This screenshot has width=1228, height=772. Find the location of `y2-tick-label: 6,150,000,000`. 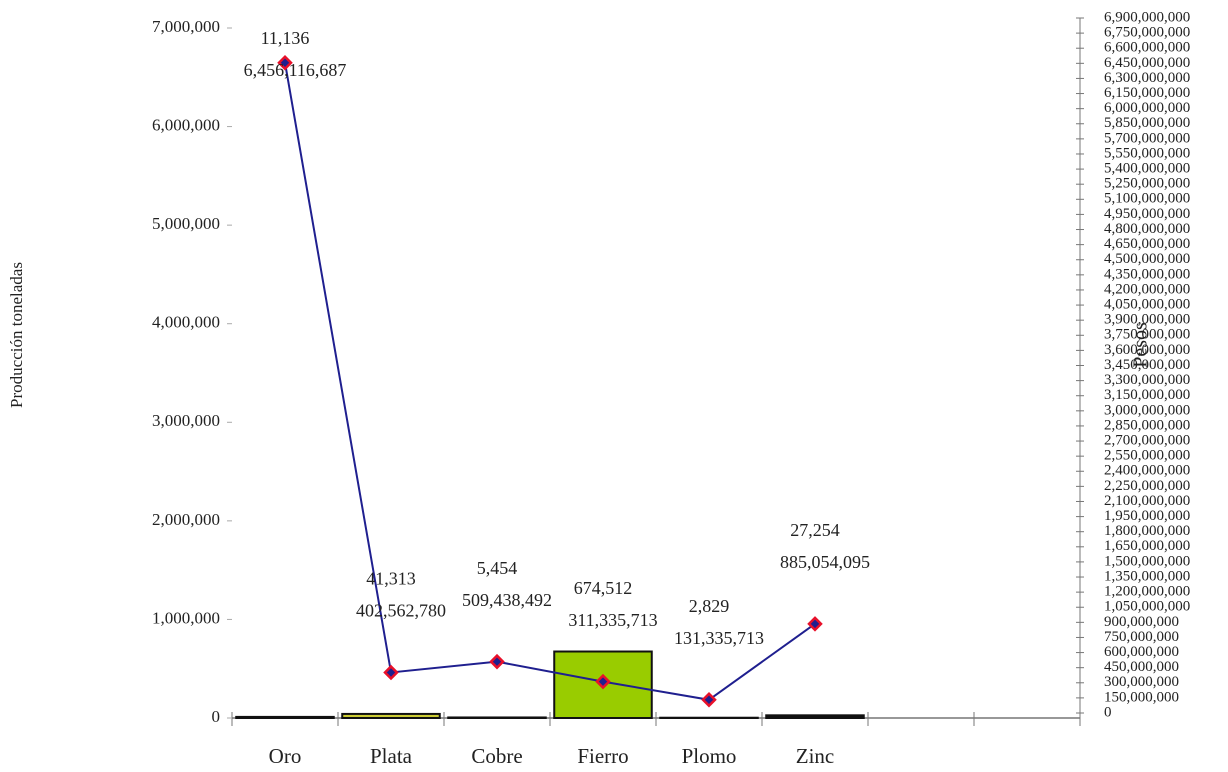

y2-tick-label: 6,150,000,000 is located at coordinates (1147, 93).